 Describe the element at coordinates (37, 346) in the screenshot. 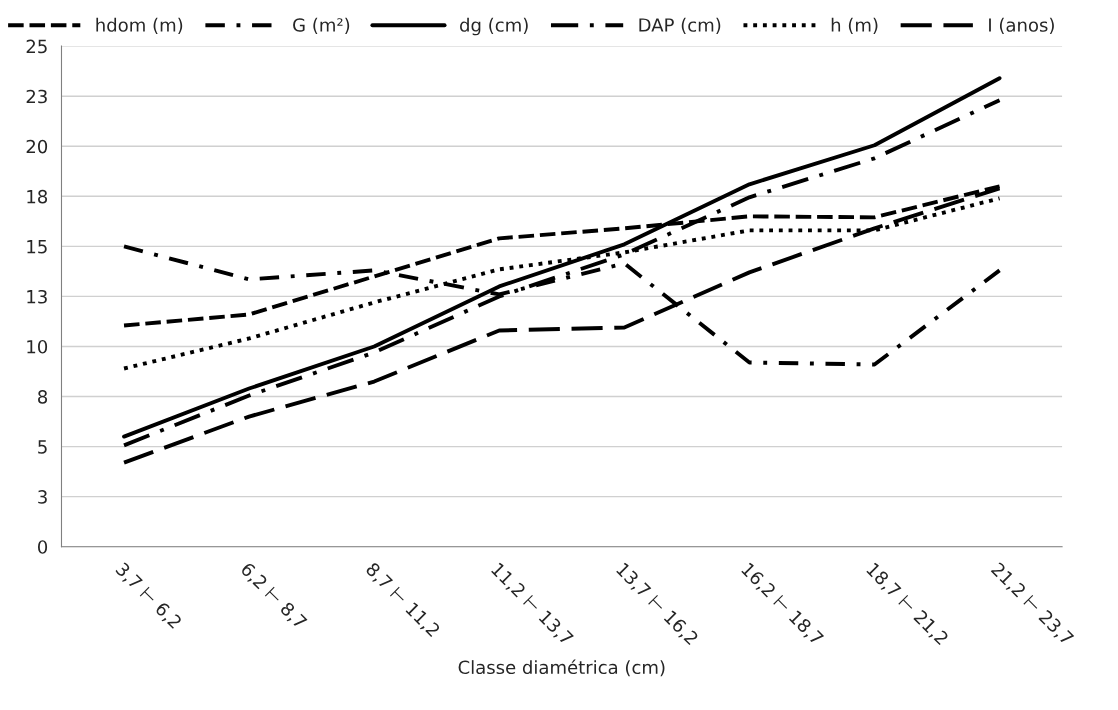

I see `y-tick-label: 10` at that location.